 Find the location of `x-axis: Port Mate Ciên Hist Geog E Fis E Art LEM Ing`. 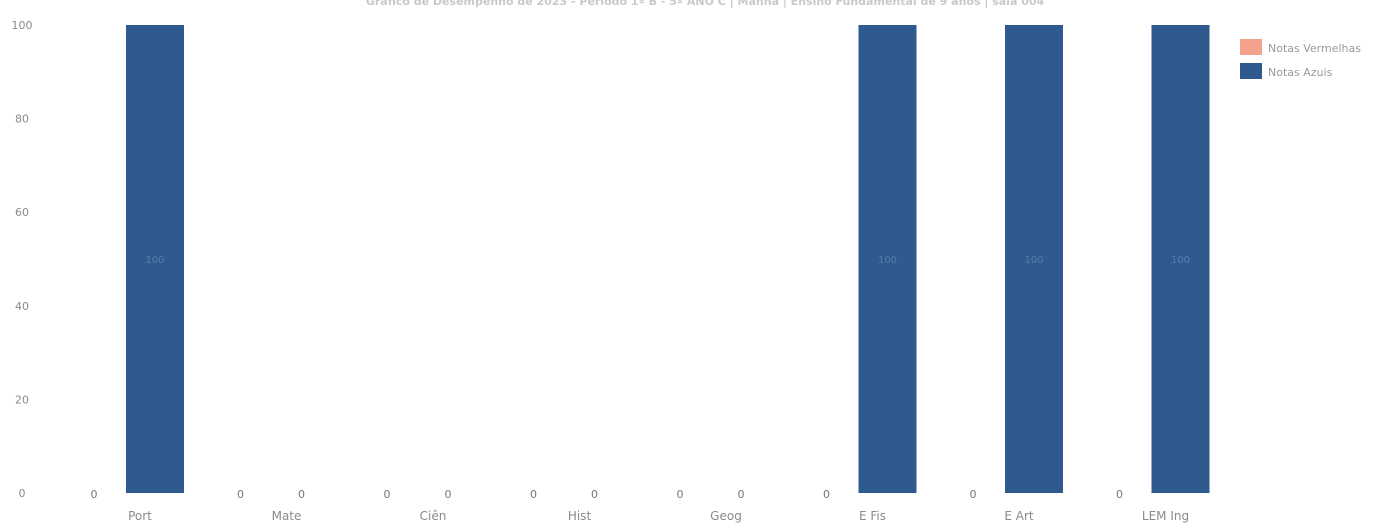

x-axis: Port Mate Ciên Hist Geog E Fis E Art LEM Ing is located at coordinates (658, 516).